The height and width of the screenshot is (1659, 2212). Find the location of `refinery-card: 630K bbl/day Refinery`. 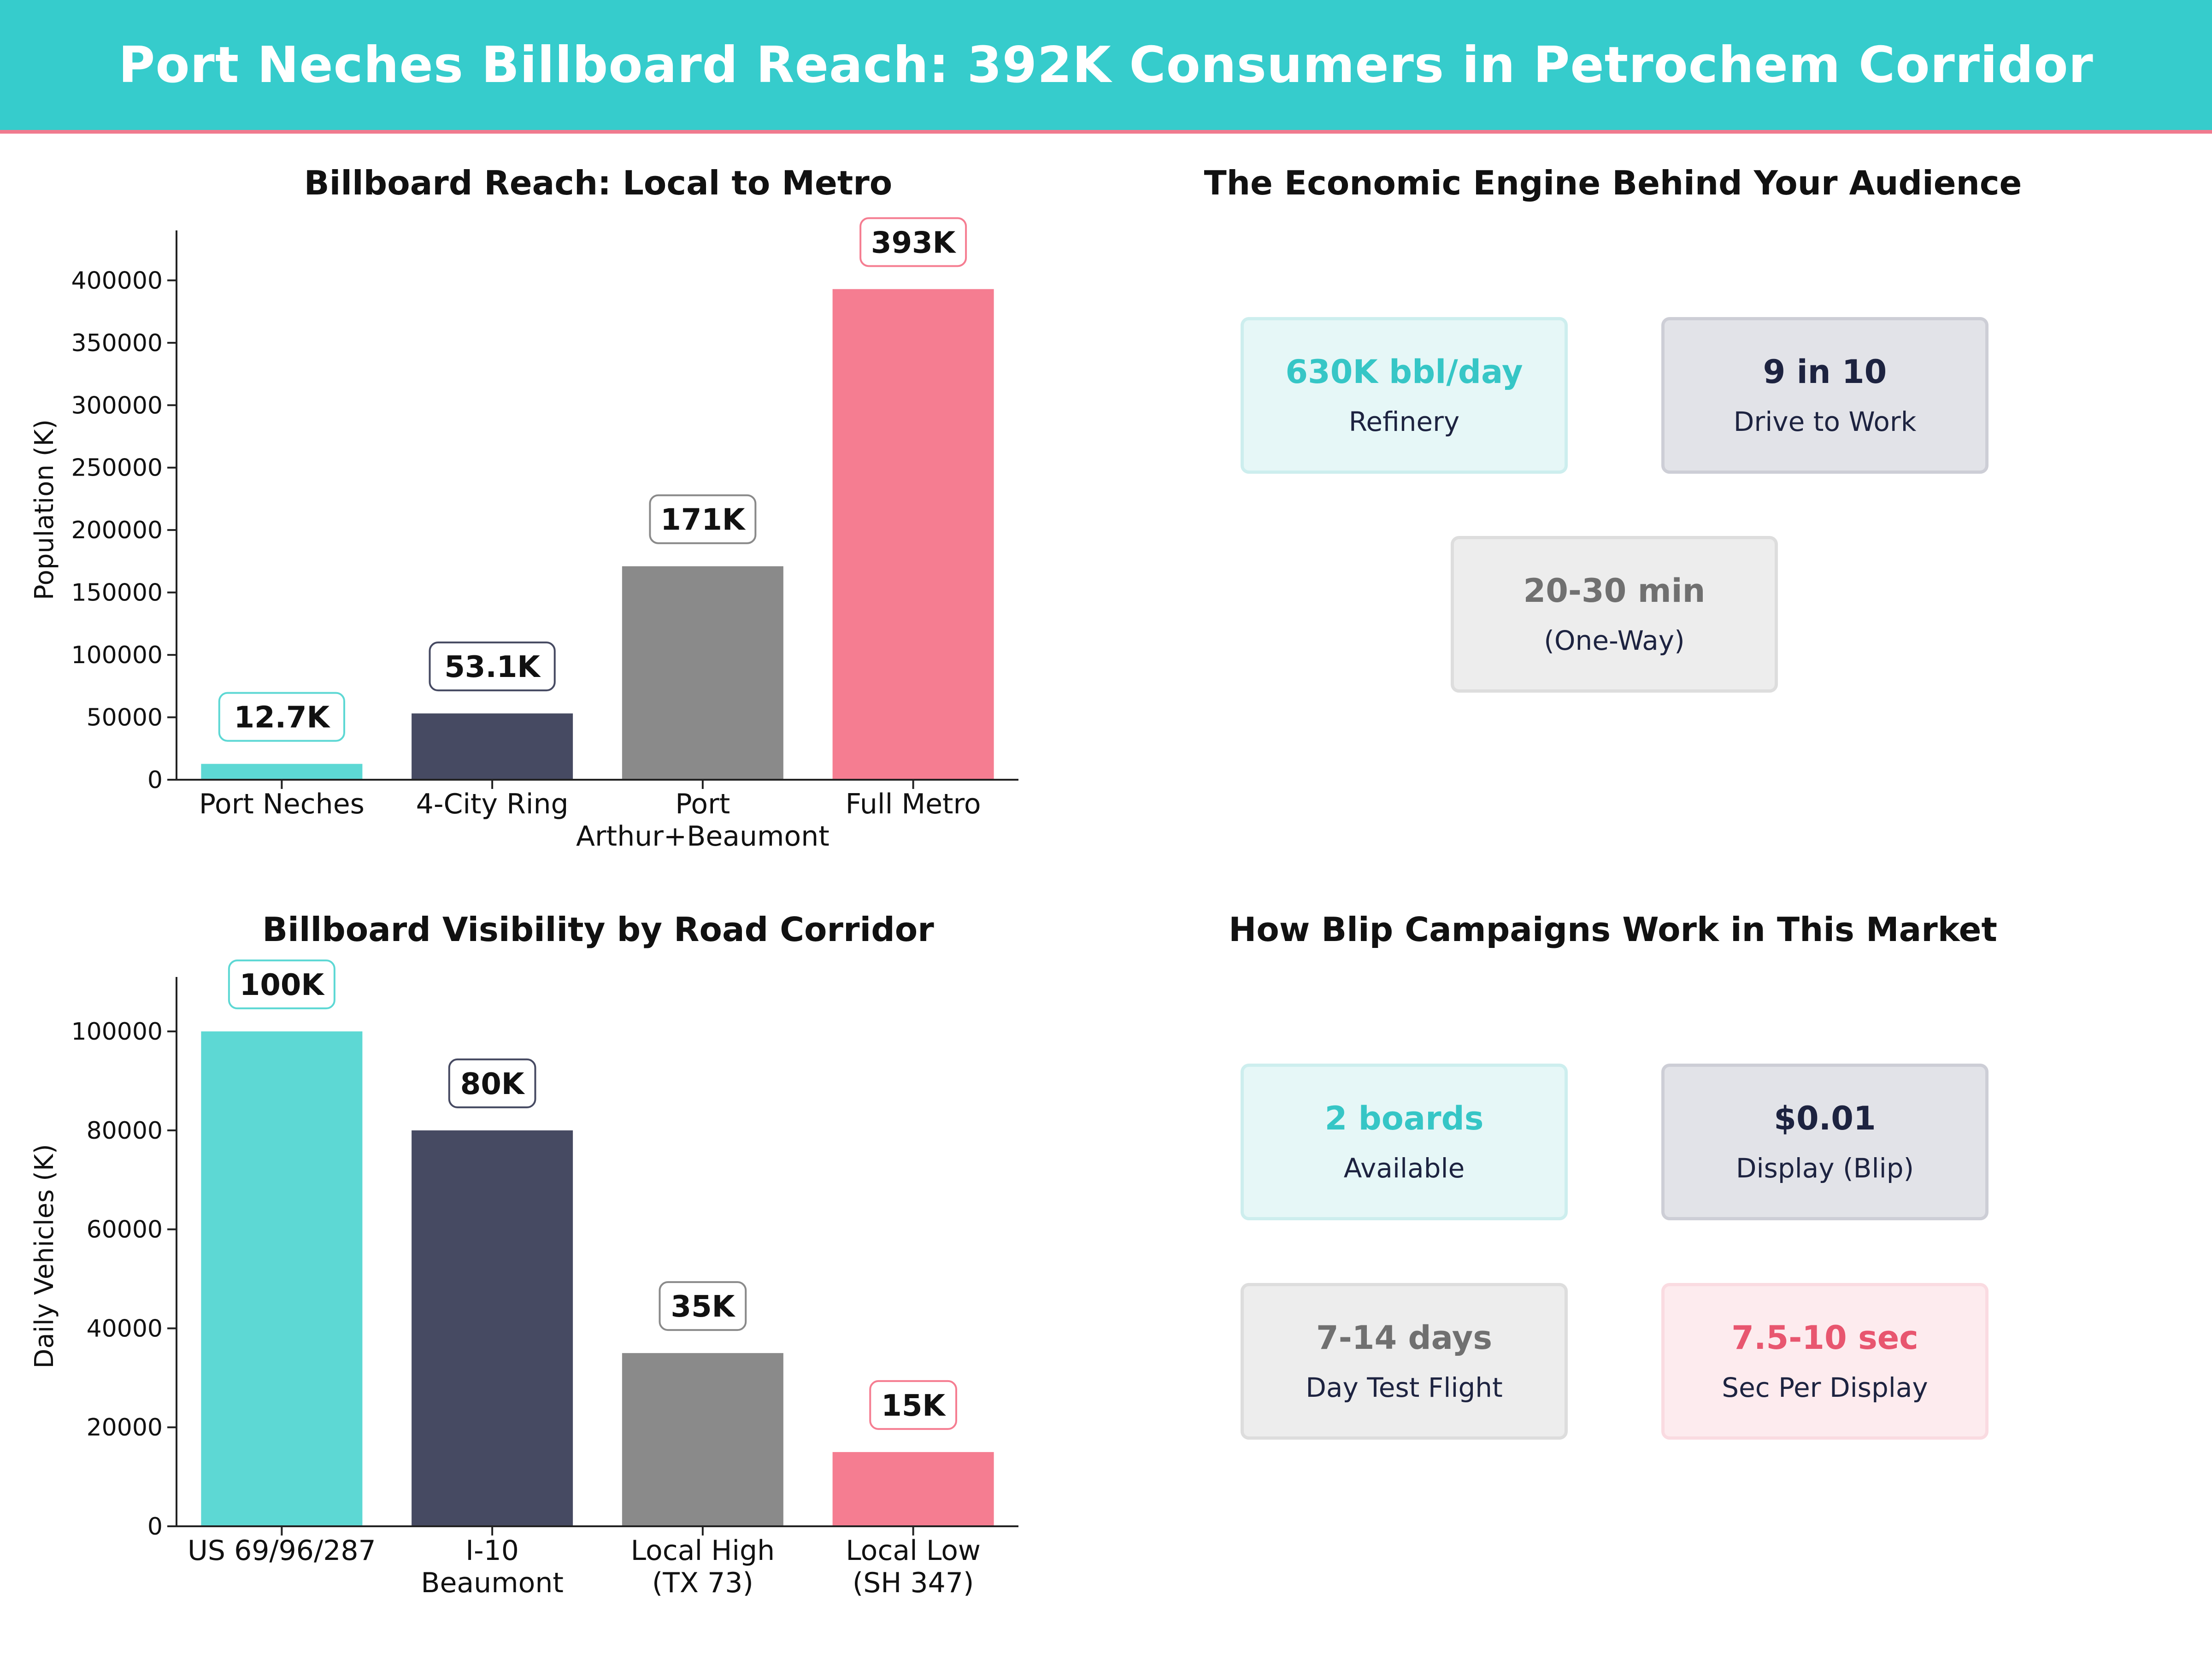

refinery-card: 630K bbl/day Refinery is located at coordinates (1404, 395).